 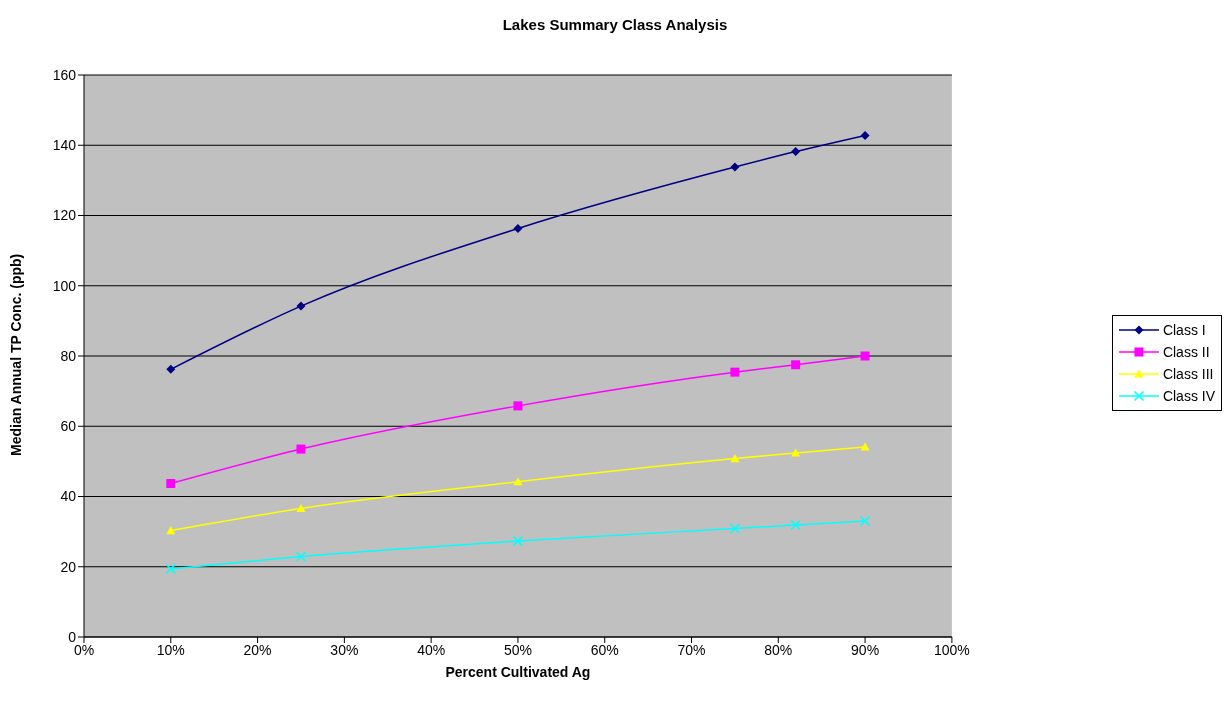 What do you see at coordinates (64, 74) in the screenshot?
I see `y-tick-label: 160` at bounding box center [64, 74].